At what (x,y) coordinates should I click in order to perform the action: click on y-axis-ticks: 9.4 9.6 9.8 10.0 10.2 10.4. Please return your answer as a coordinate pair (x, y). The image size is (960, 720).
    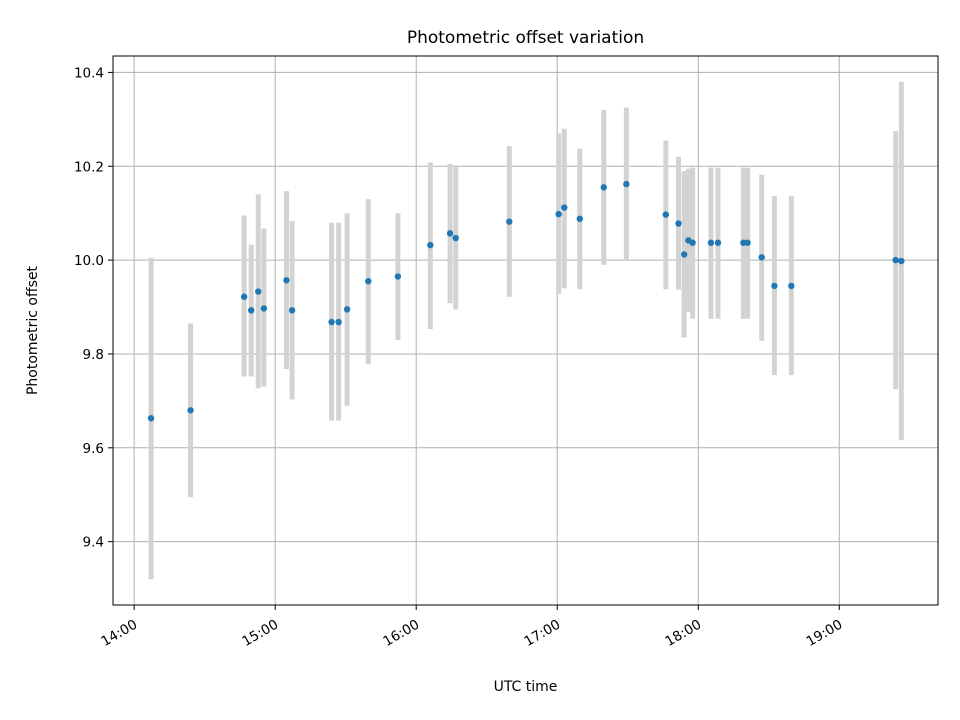
    Looking at the image, I should click on (93, 308).